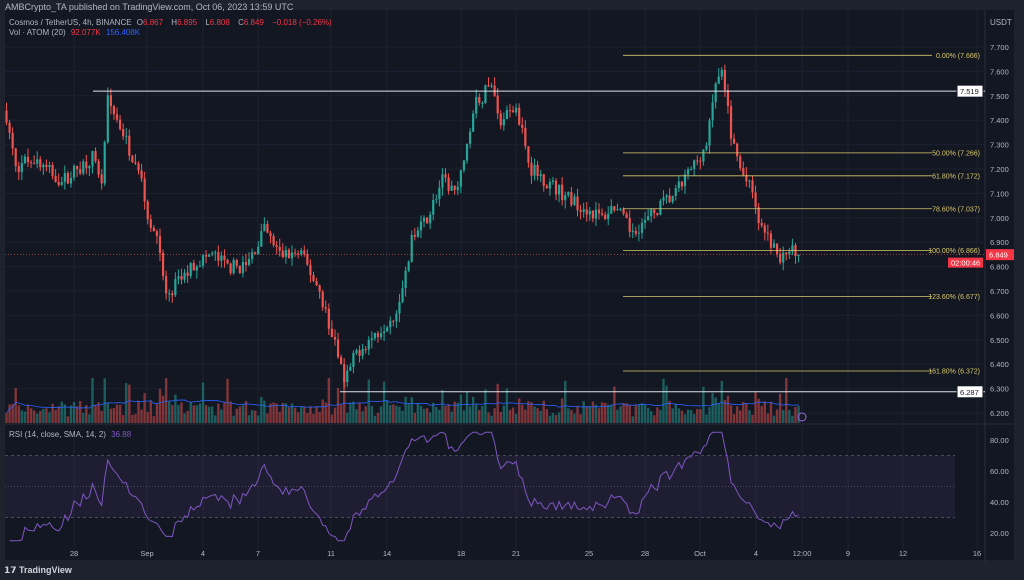 This screenshot has height=580, width=1024. Describe the element at coordinates (999, 71) in the screenshot. I see `price-tick-label: 7.600` at that location.